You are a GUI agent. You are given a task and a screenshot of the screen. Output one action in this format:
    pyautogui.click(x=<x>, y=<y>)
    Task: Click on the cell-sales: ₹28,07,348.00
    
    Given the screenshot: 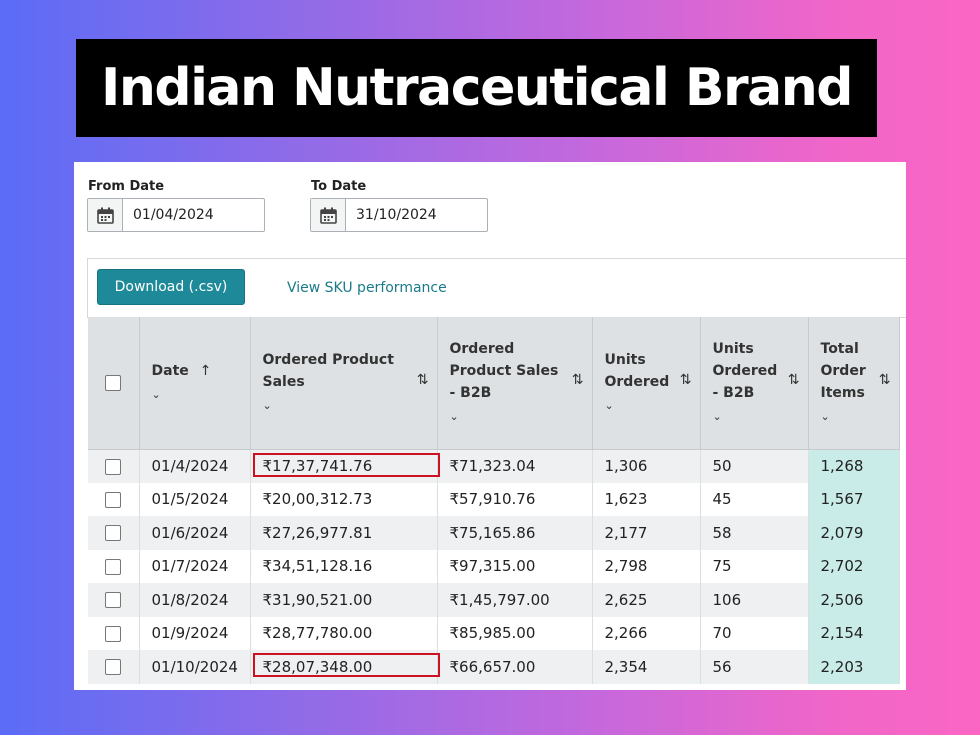 What is the action you would take?
    pyautogui.click(x=345, y=667)
    